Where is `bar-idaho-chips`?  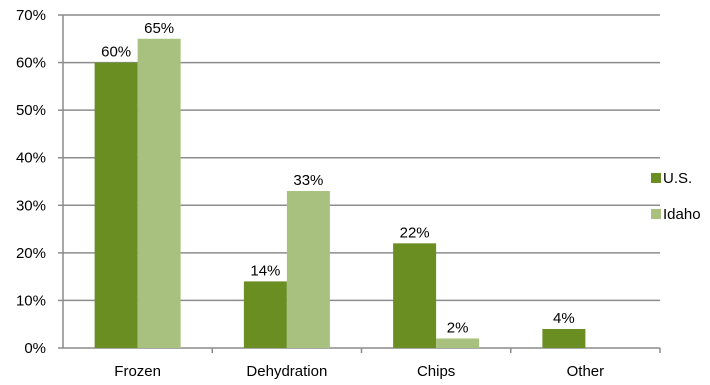
bar-idaho-chips is located at coordinates (458, 343).